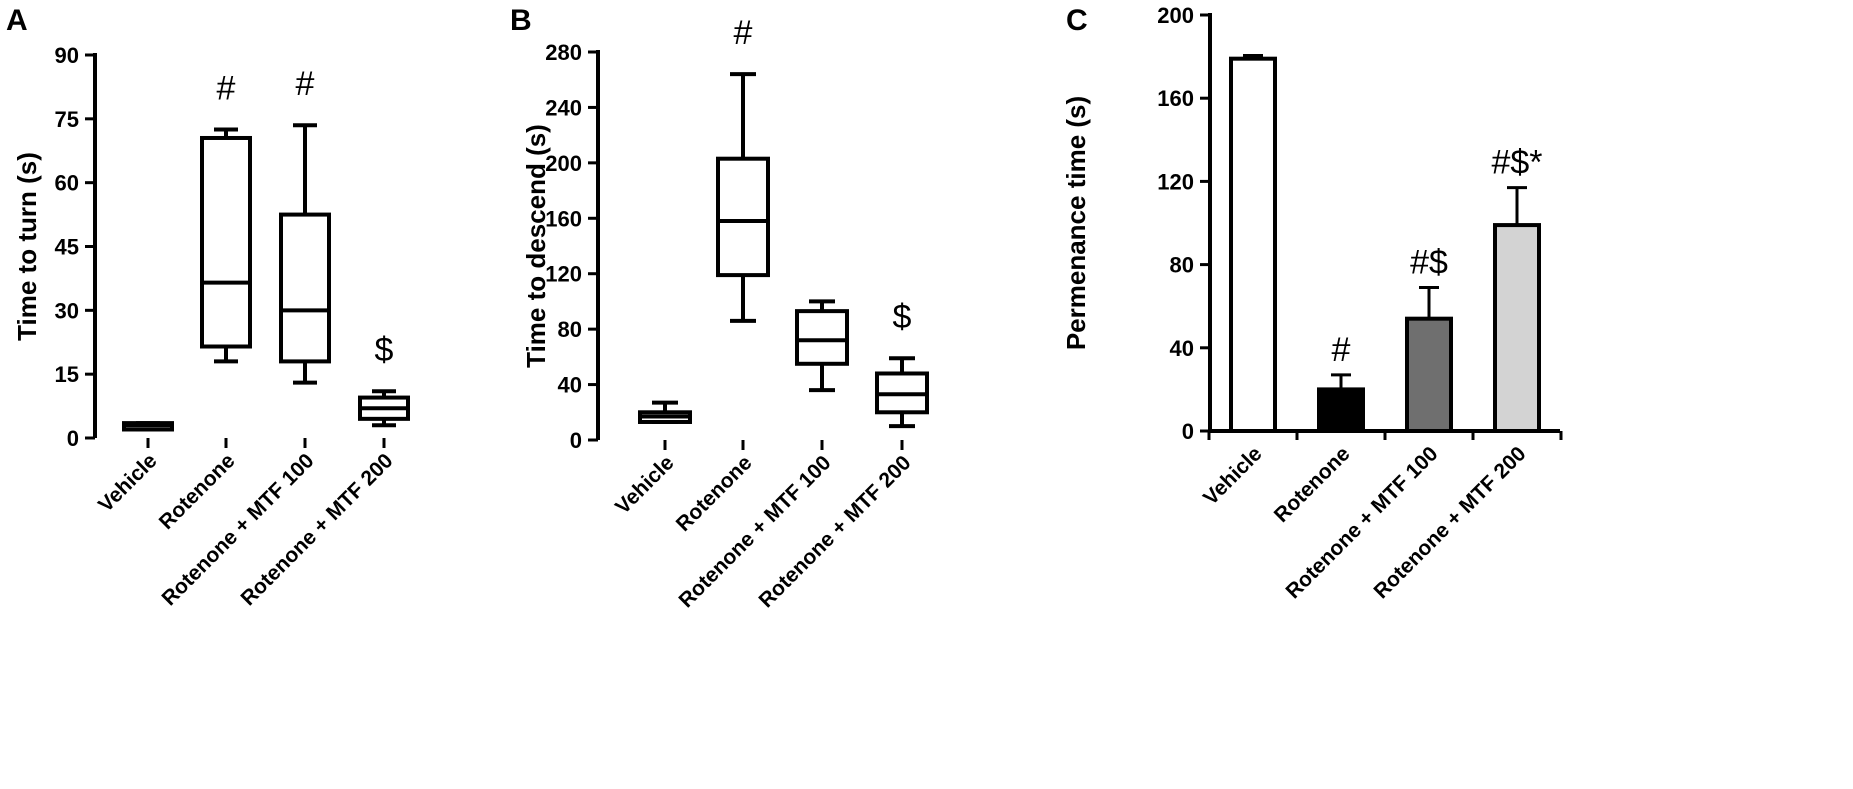 Image resolution: width=1853 pixels, height=789 pixels. What do you see at coordinates (67, 55) in the screenshot?
I see `y-tick-label: 90` at bounding box center [67, 55].